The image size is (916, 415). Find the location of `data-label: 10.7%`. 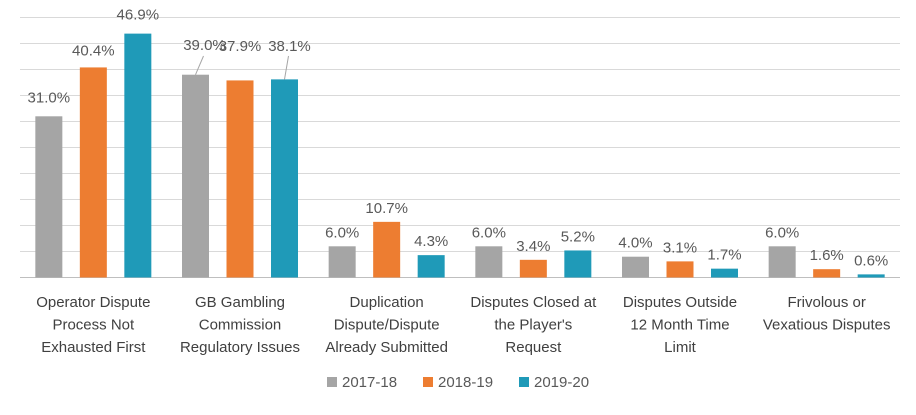

data-label: 10.7% is located at coordinates (386, 208).